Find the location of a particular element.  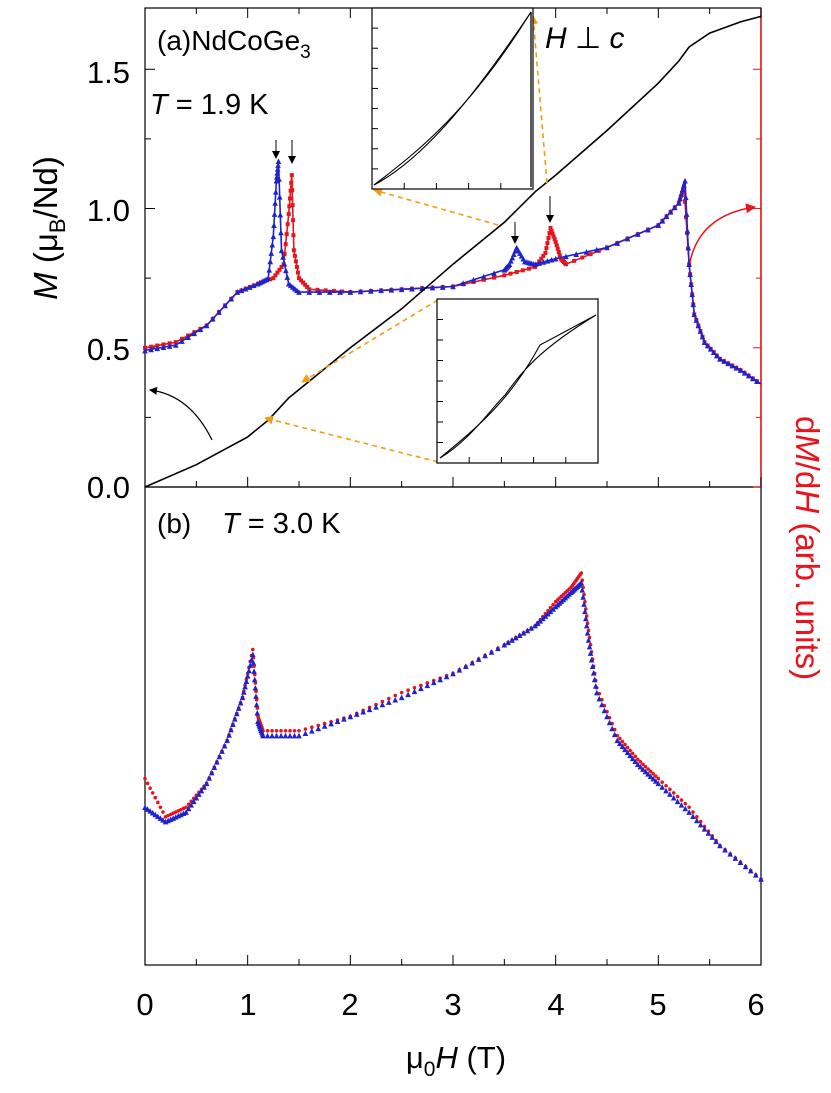

x-axis-label: μ0H (T) is located at coordinates (456, 1060).